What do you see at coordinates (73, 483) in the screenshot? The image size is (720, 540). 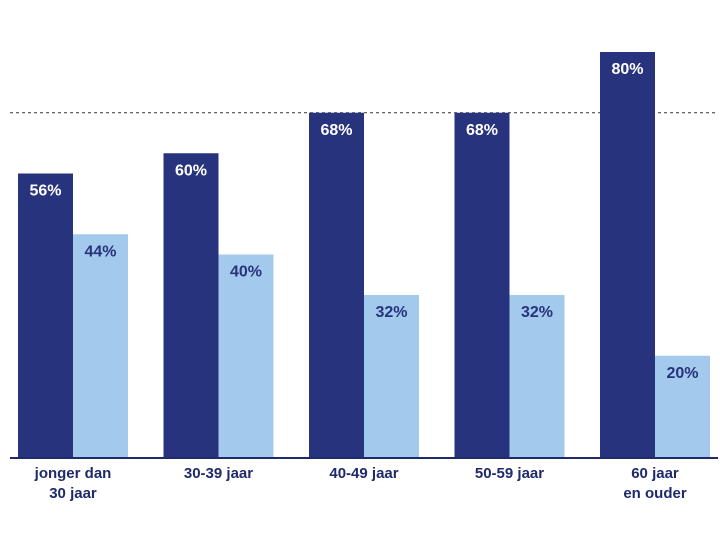 I see `category-label-0: jonger dan 30 jaar` at bounding box center [73, 483].